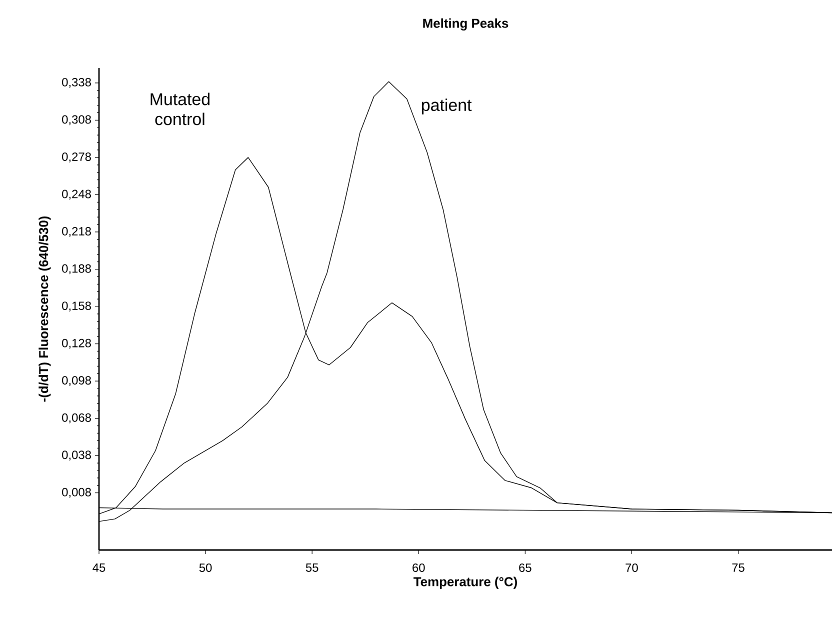 The image size is (832, 625). I want to click on series-label: patient, so click(447, 106).